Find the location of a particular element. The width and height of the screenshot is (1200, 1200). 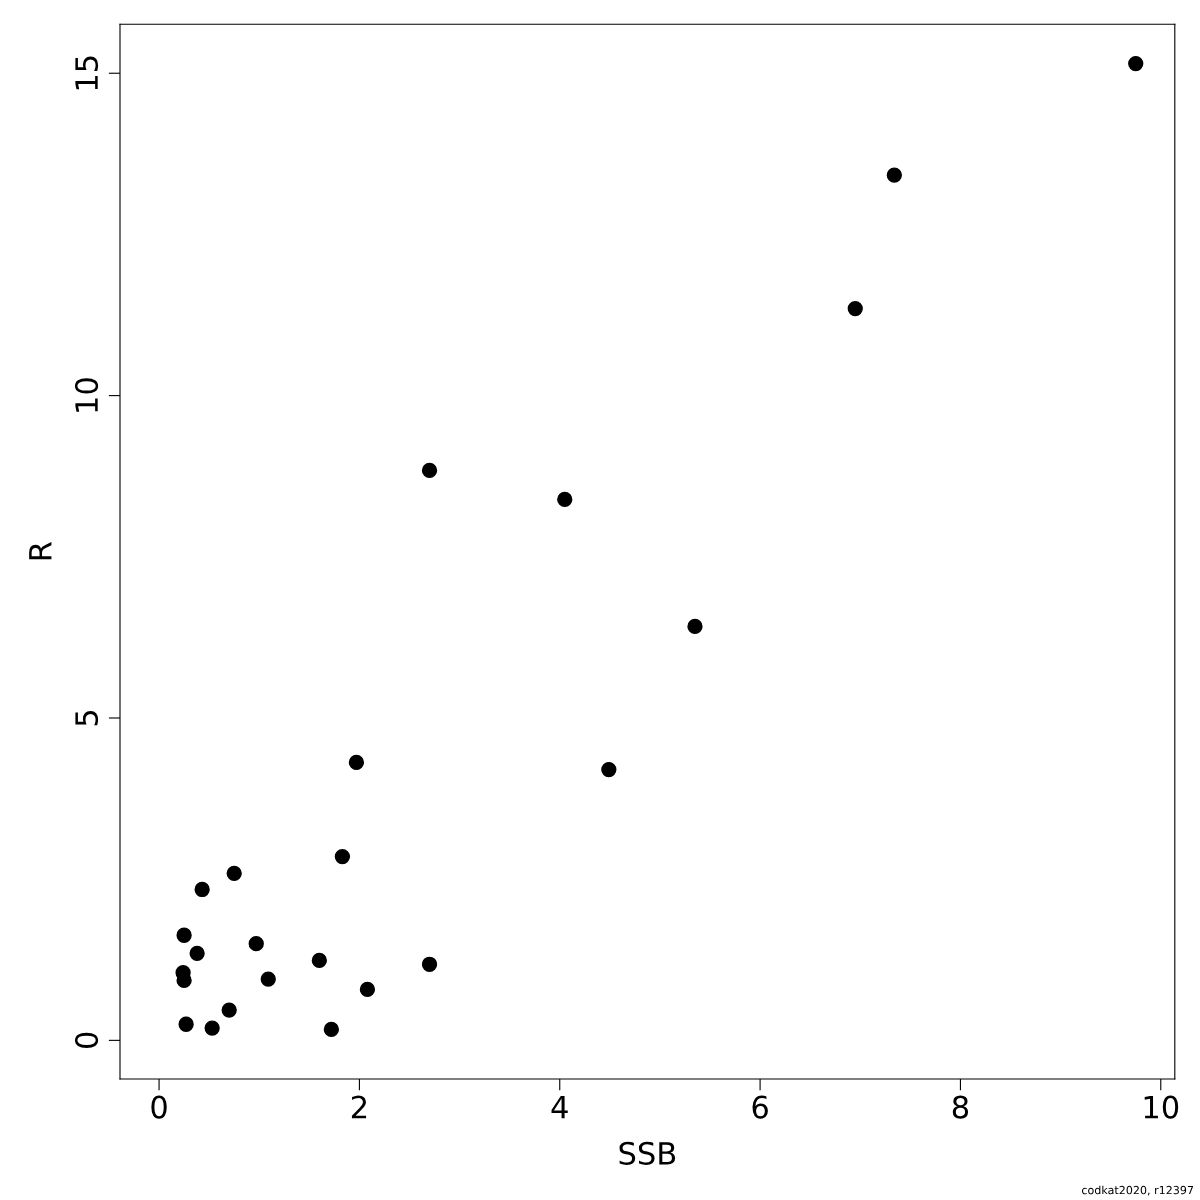

y-tick-label: 10 is located at coordinates (87, 395).